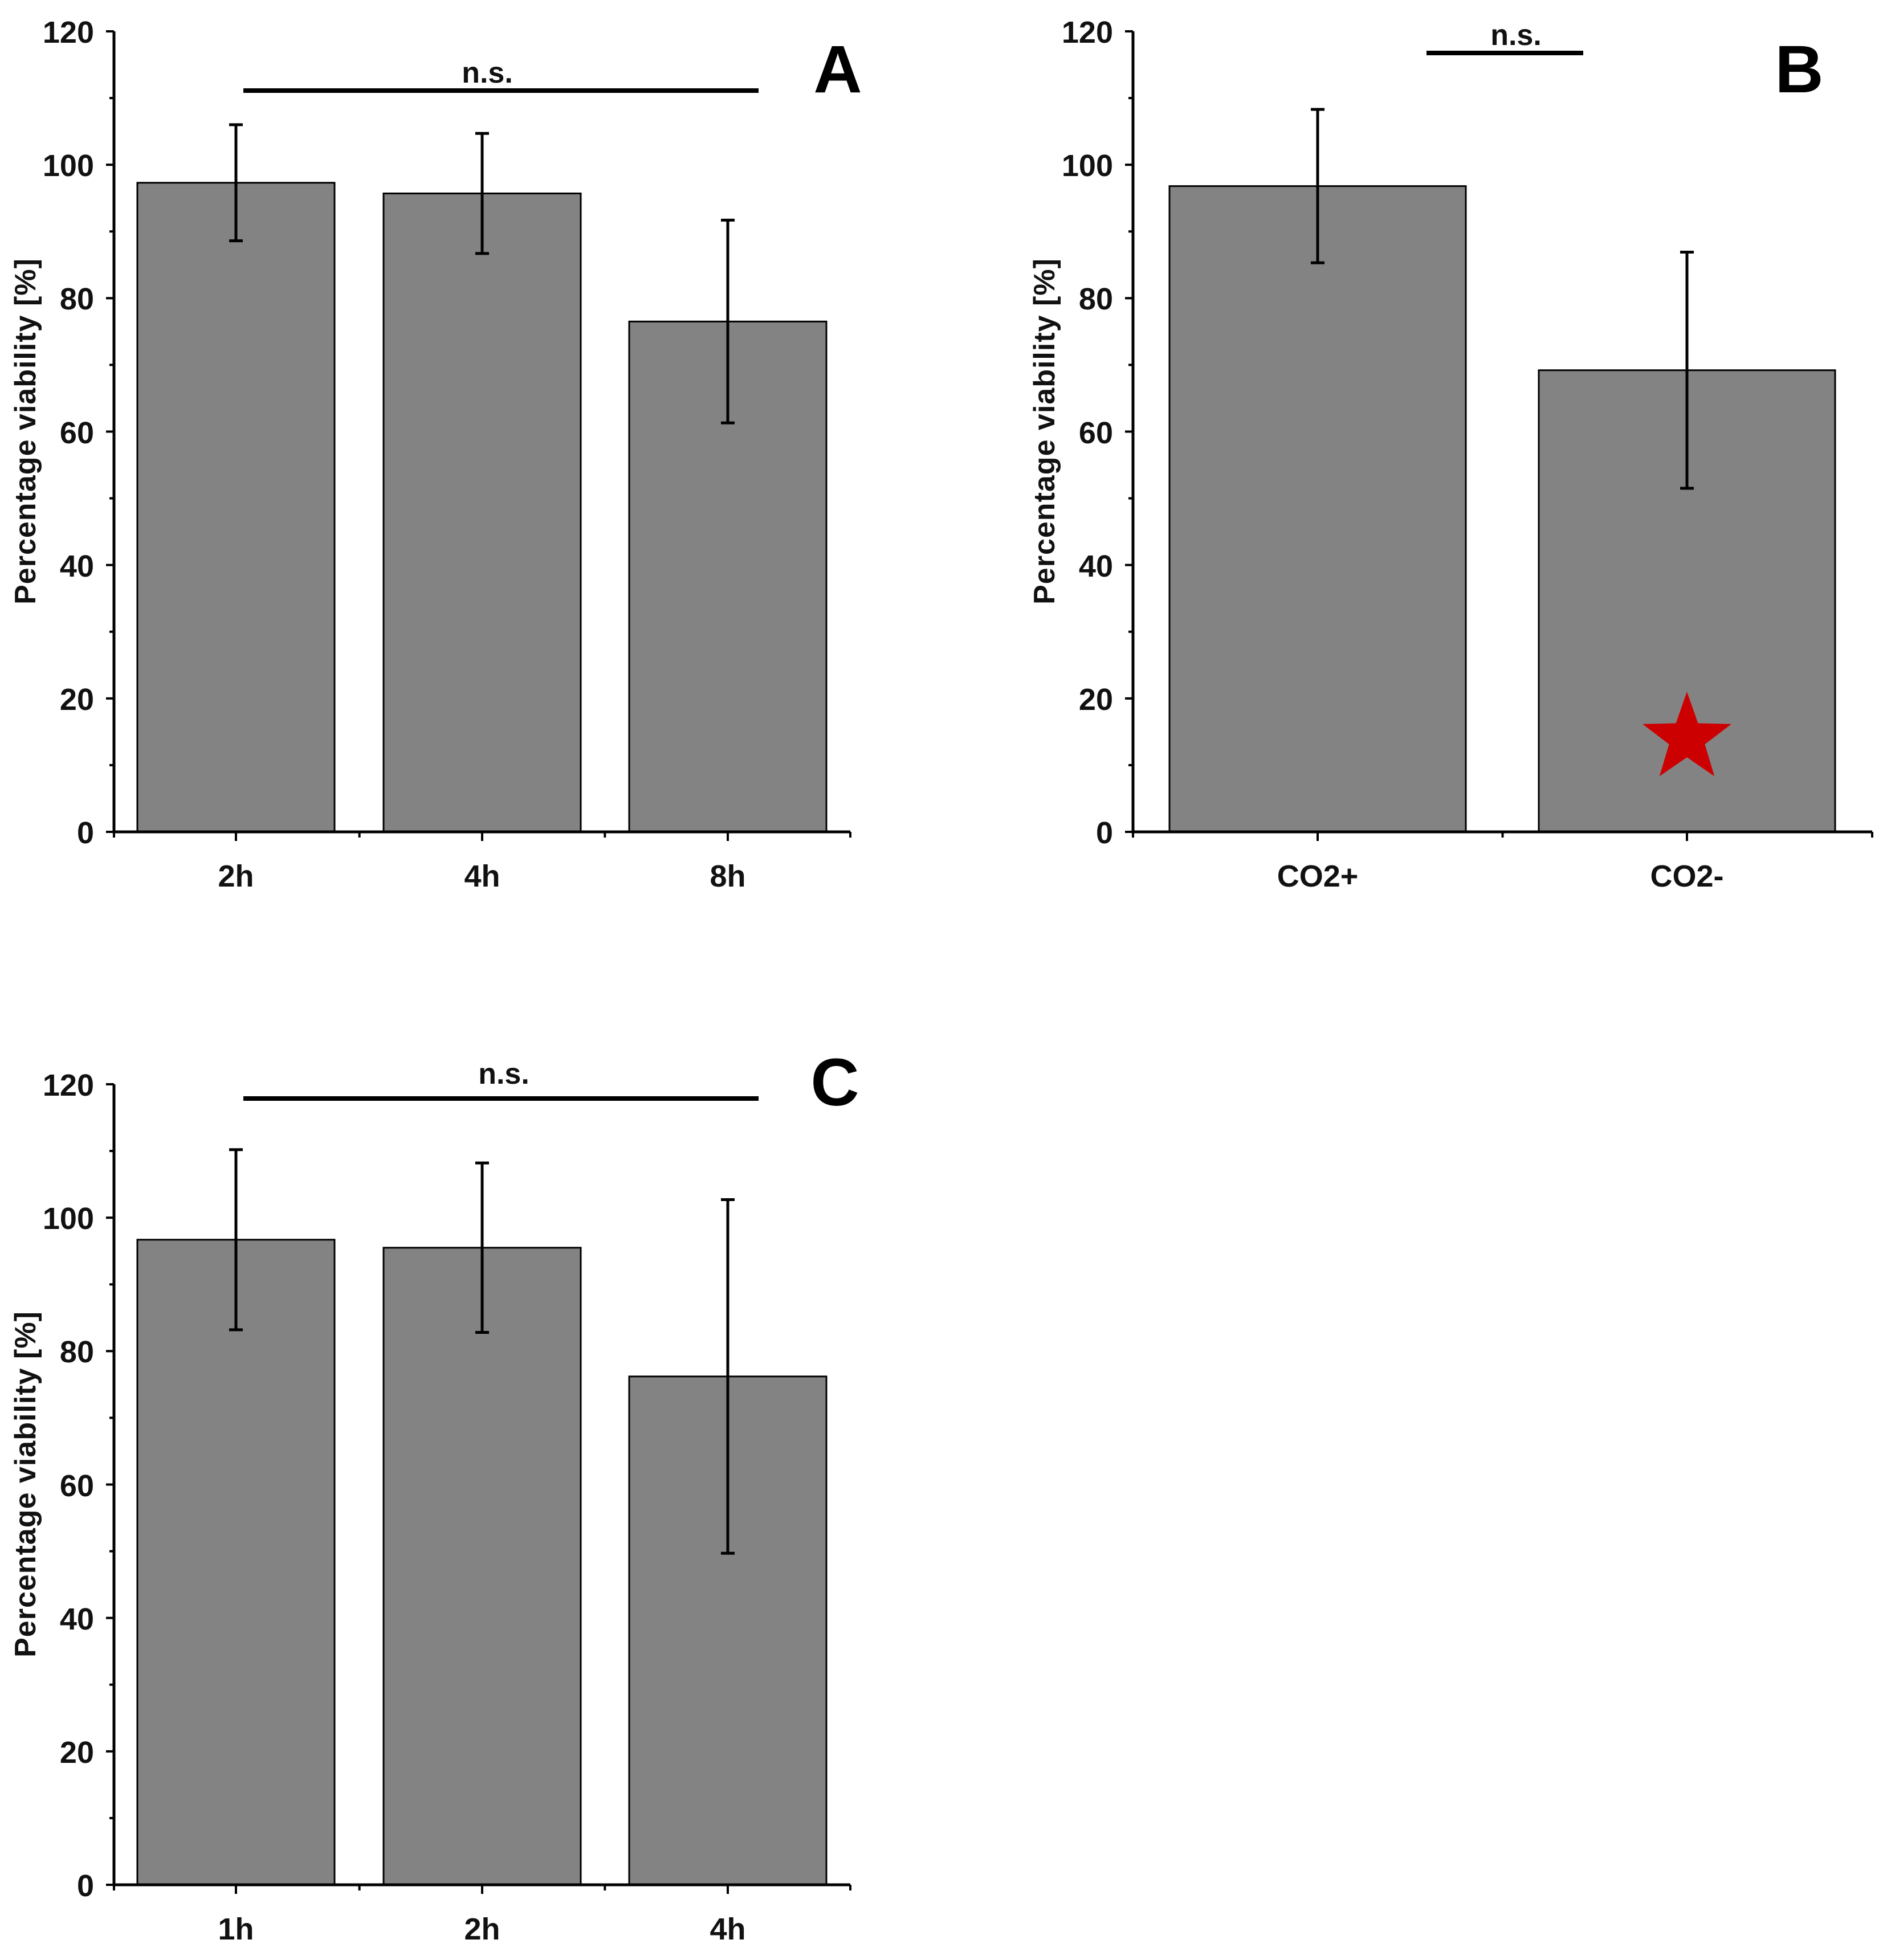 The width and height of the screenshot is (1887, 1960). Describe the element at coordinates (834, 1082) in the screenshot. I see `panel-label: C` at that location.